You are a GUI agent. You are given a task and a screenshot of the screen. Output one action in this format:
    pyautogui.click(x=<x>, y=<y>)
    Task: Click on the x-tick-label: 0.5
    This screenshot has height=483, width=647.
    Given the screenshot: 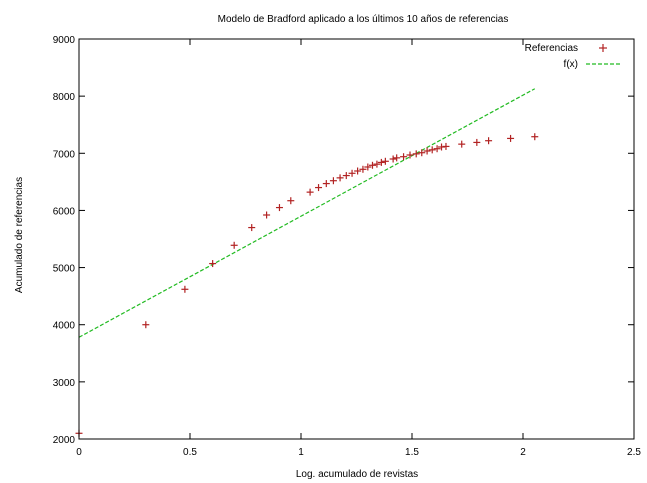 What is the action you would take?
    pyautogui.click(x=190, y=452)
    